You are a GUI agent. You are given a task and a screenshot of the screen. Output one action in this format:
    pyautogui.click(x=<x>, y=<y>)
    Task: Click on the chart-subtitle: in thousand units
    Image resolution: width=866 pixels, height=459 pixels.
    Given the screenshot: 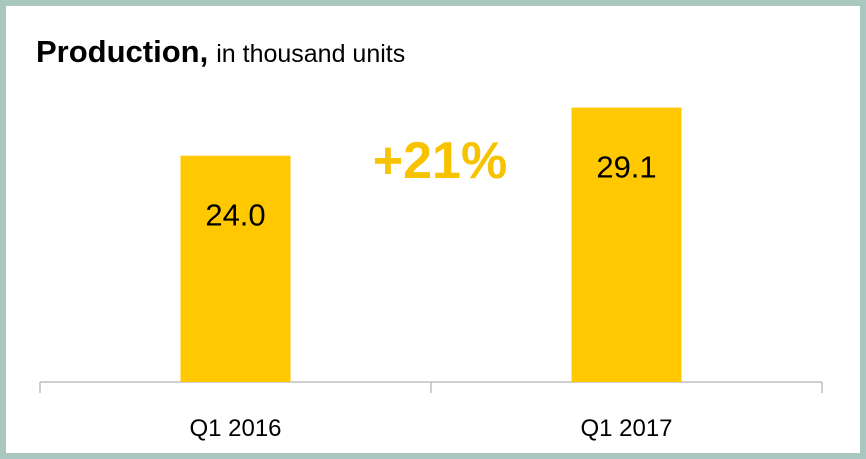 What is the action you would take?
    pyautogui.click(x=310, y=54)
    